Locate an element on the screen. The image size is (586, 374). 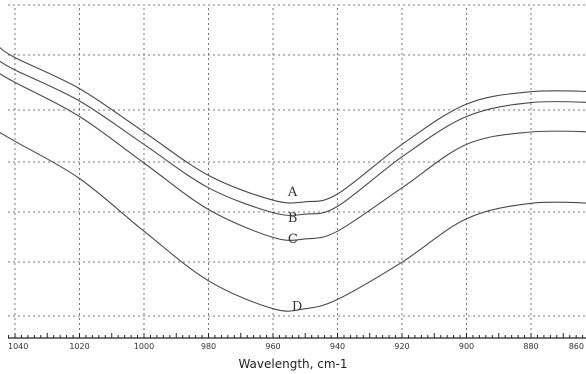
x-tick-label: 980 is located at coordinates (208, 346).